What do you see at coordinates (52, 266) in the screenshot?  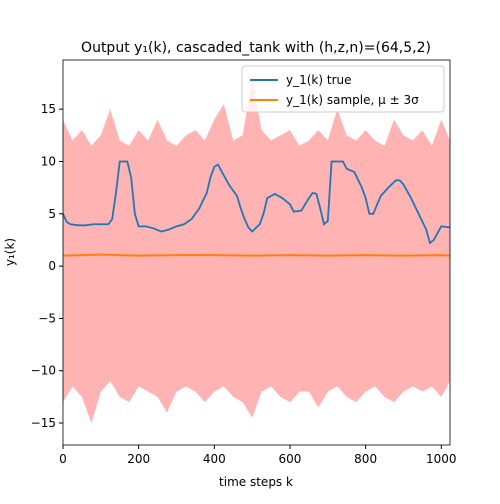 I see `y-tick-label: 0` at bounding box center [52, 266].